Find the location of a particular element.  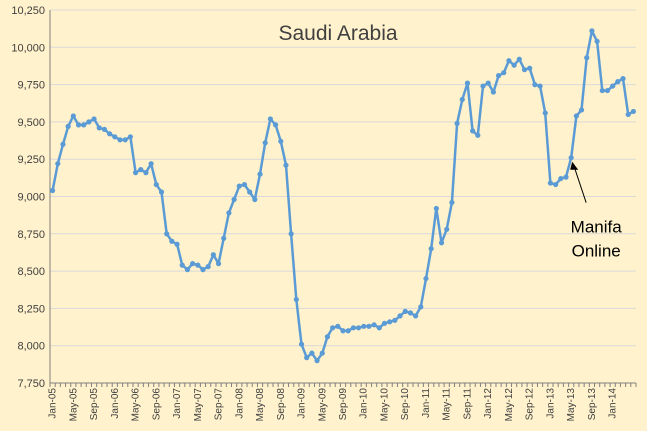

x-tick-label: Sep-08 is located at coordinates (281, 404).